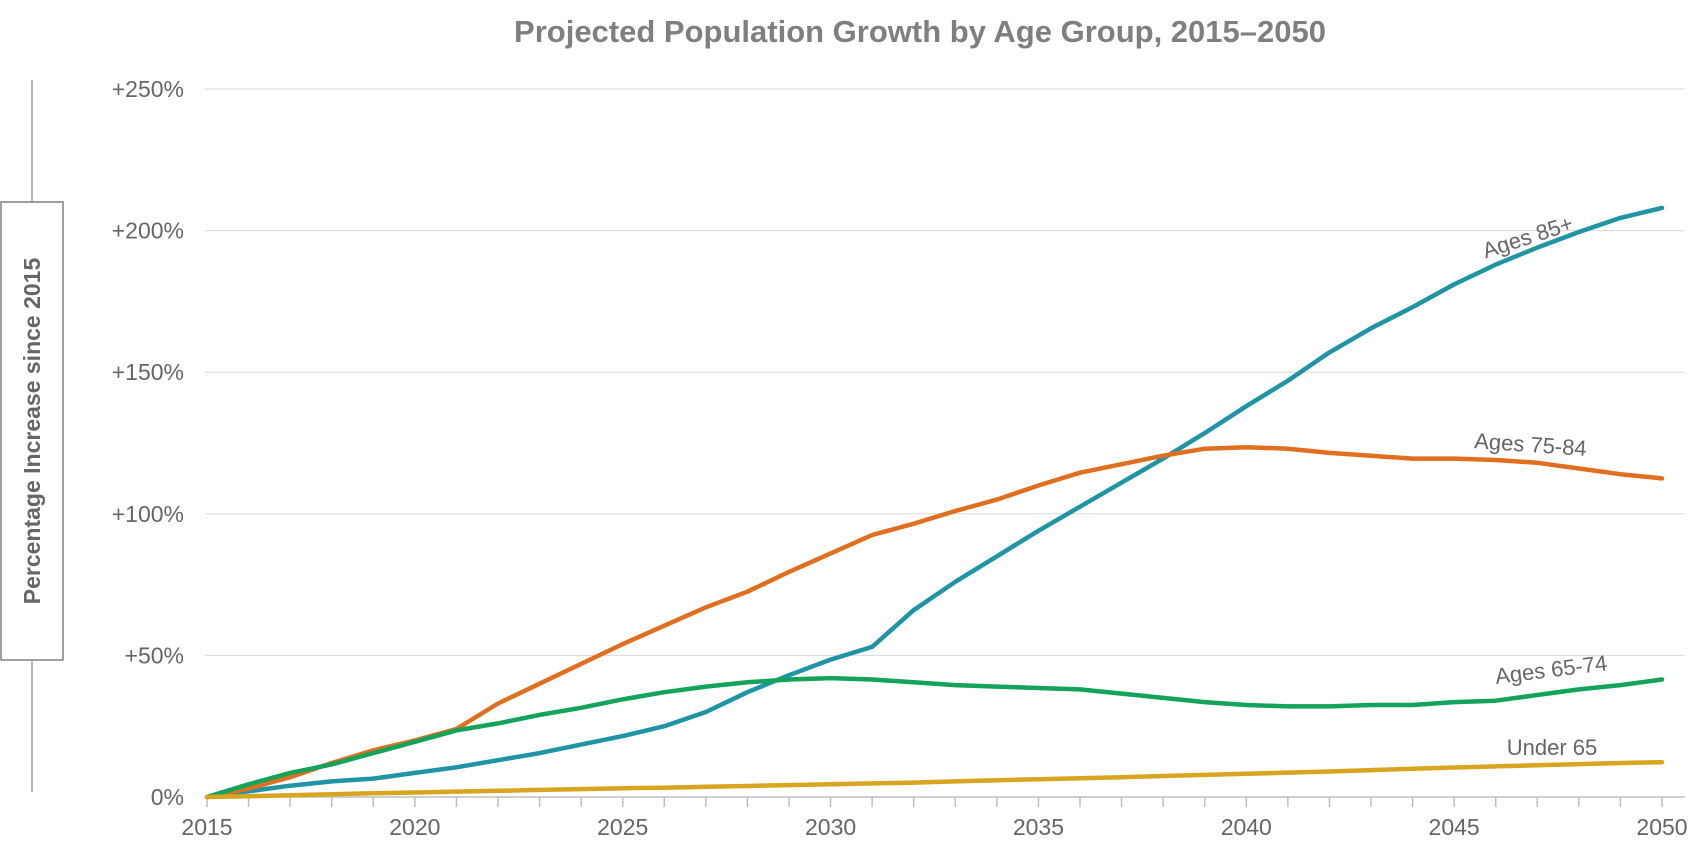  I want to click on series-label-under-65: Under 65, so click(1552, 747).